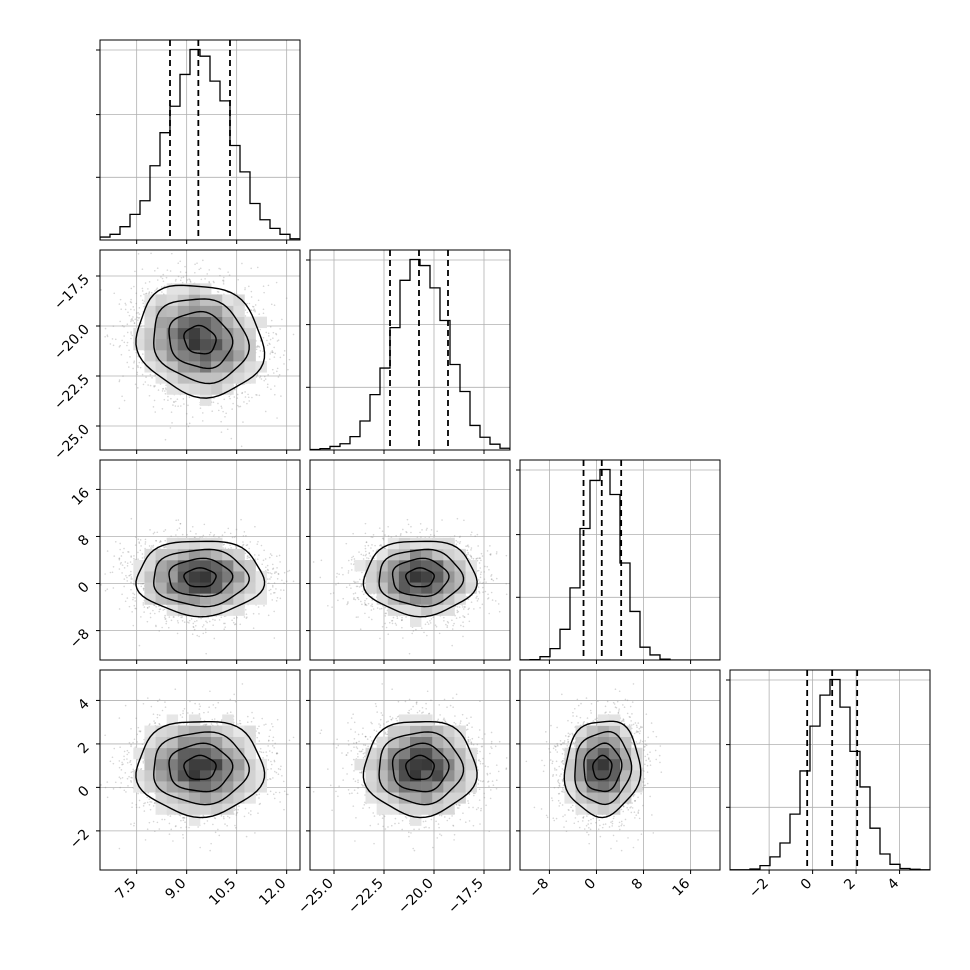  What do you see at coordinates (81, 497) in the screenshot?
I see `ytick-label-2-3: 16` at bounding box center [81, 497].